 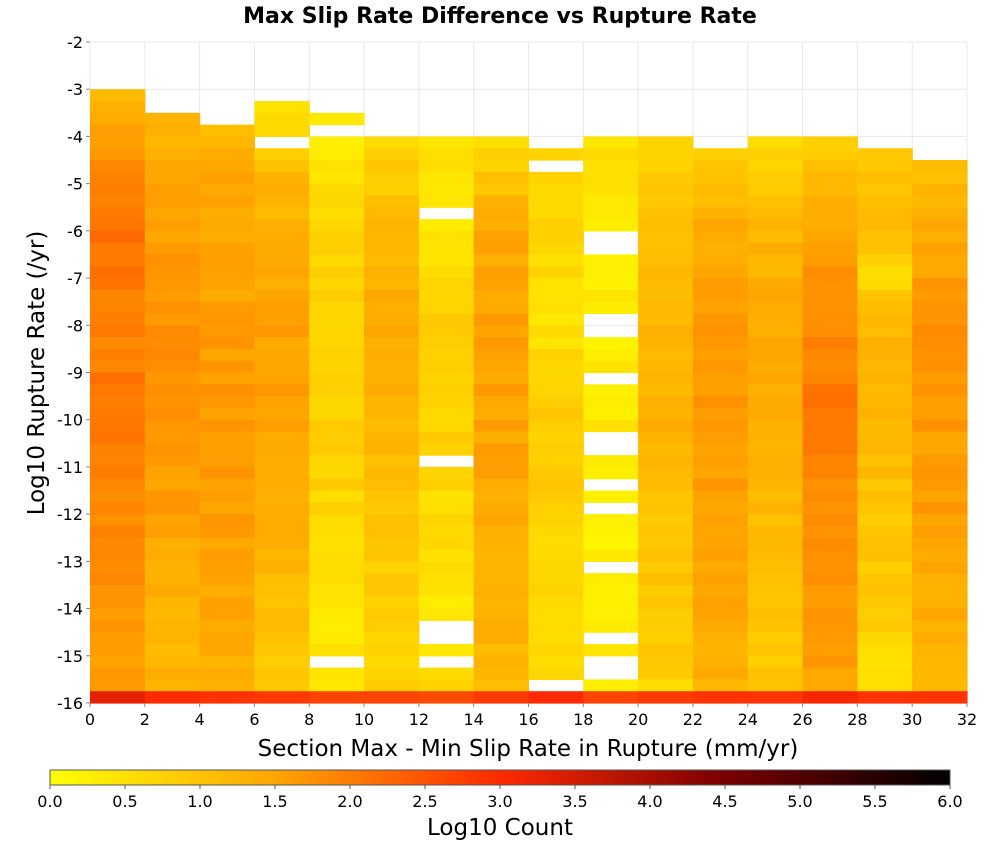 What do you see at coordinates (967, 719) in the screenshot?
I see `x-tick-label: 32` at bounding box center [967, 719].